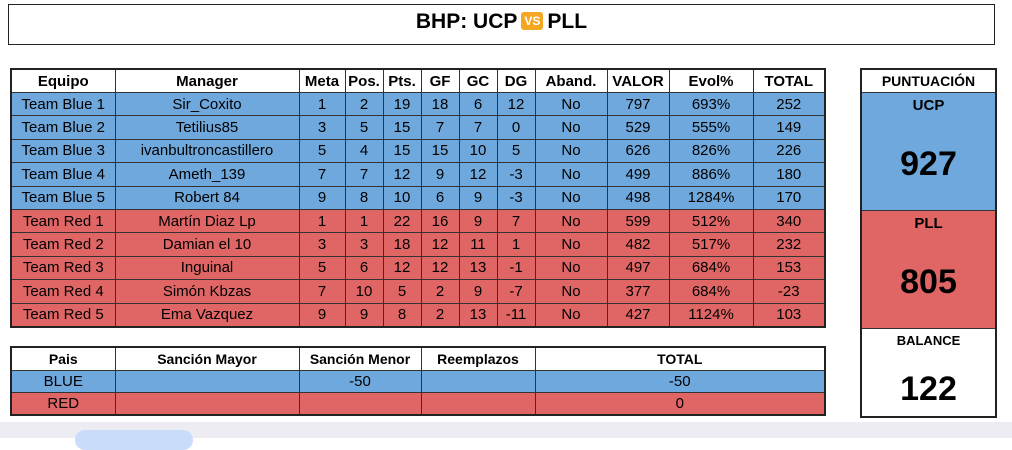 This screenshot has height=450, width=1012. Describe the element at coordinates (711, 80) in the screenshot. I see `column-header: Evol%` at that location.